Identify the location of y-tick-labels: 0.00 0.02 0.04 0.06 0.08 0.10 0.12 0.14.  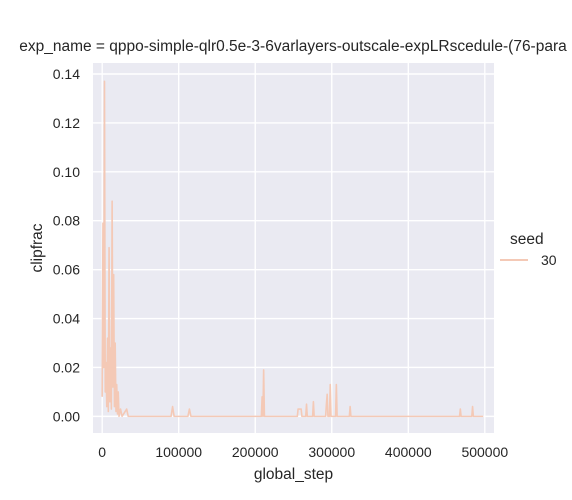
(66, 245).